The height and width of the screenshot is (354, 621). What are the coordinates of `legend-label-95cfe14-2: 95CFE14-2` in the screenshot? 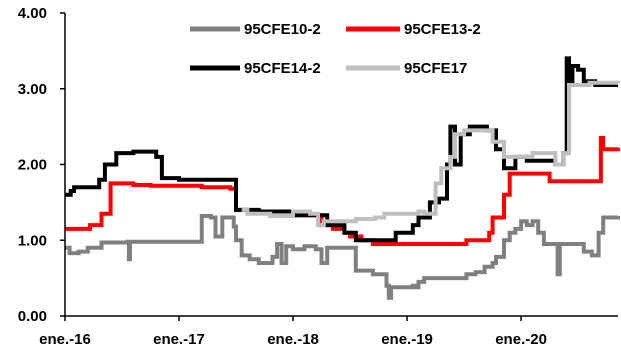 It's located at (282, 68).